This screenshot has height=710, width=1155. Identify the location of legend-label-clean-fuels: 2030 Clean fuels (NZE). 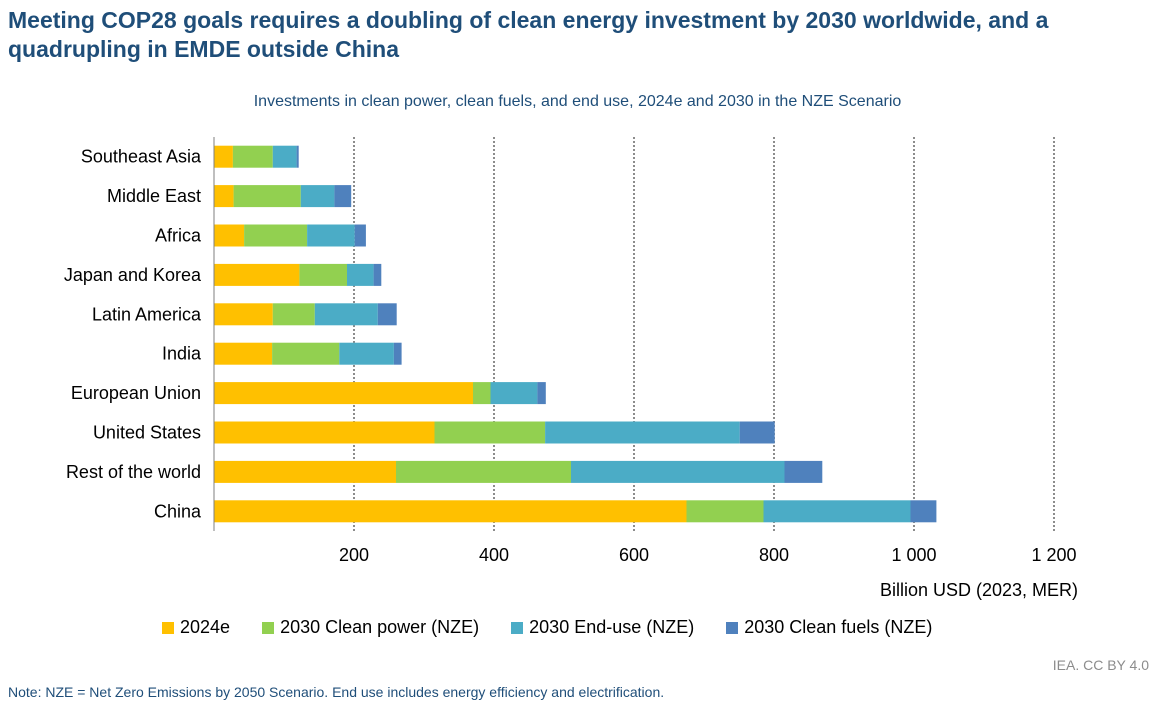
(838, 627).